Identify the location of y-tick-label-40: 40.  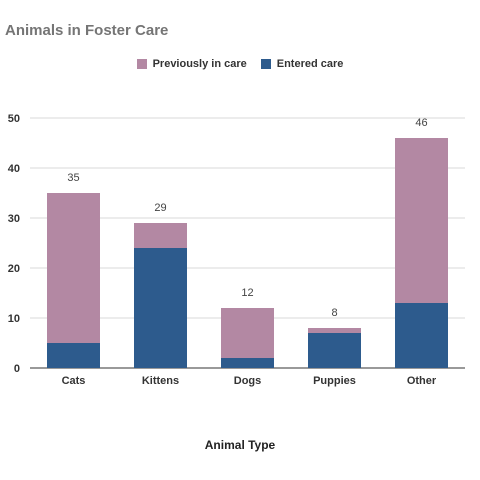
(14, 169).